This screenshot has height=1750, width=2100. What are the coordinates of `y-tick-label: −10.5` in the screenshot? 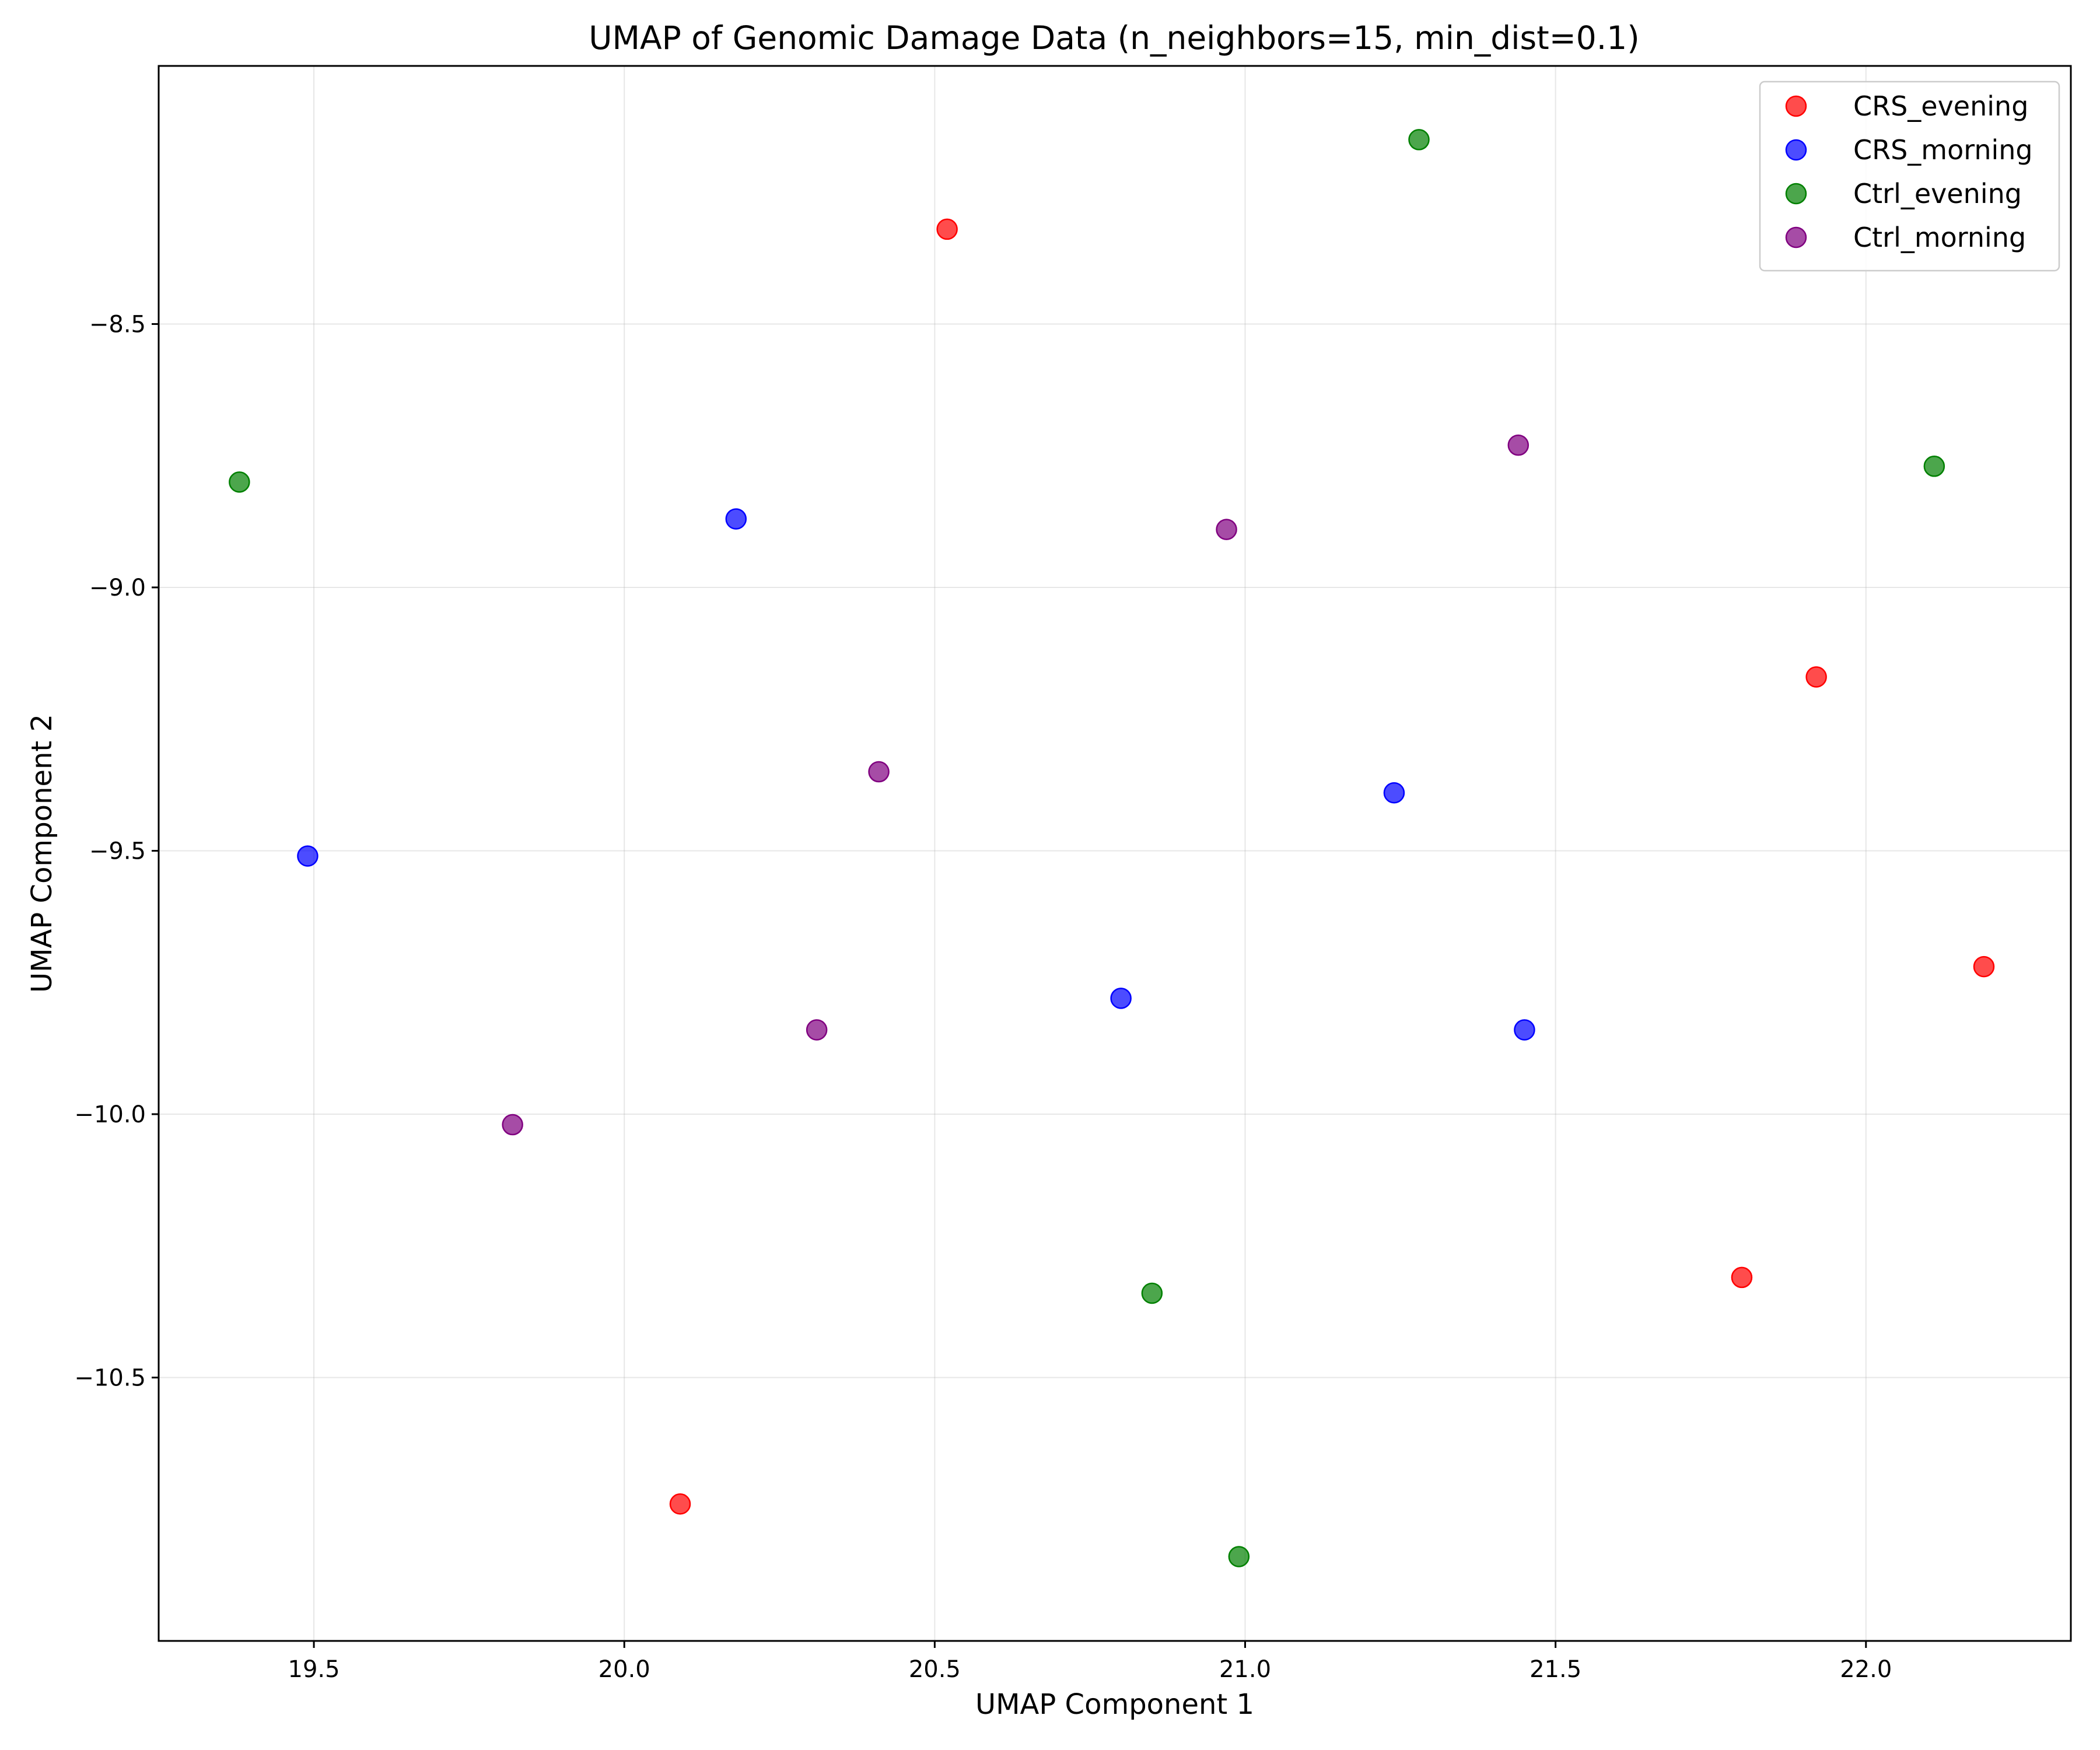 It's located at (110, 1377).